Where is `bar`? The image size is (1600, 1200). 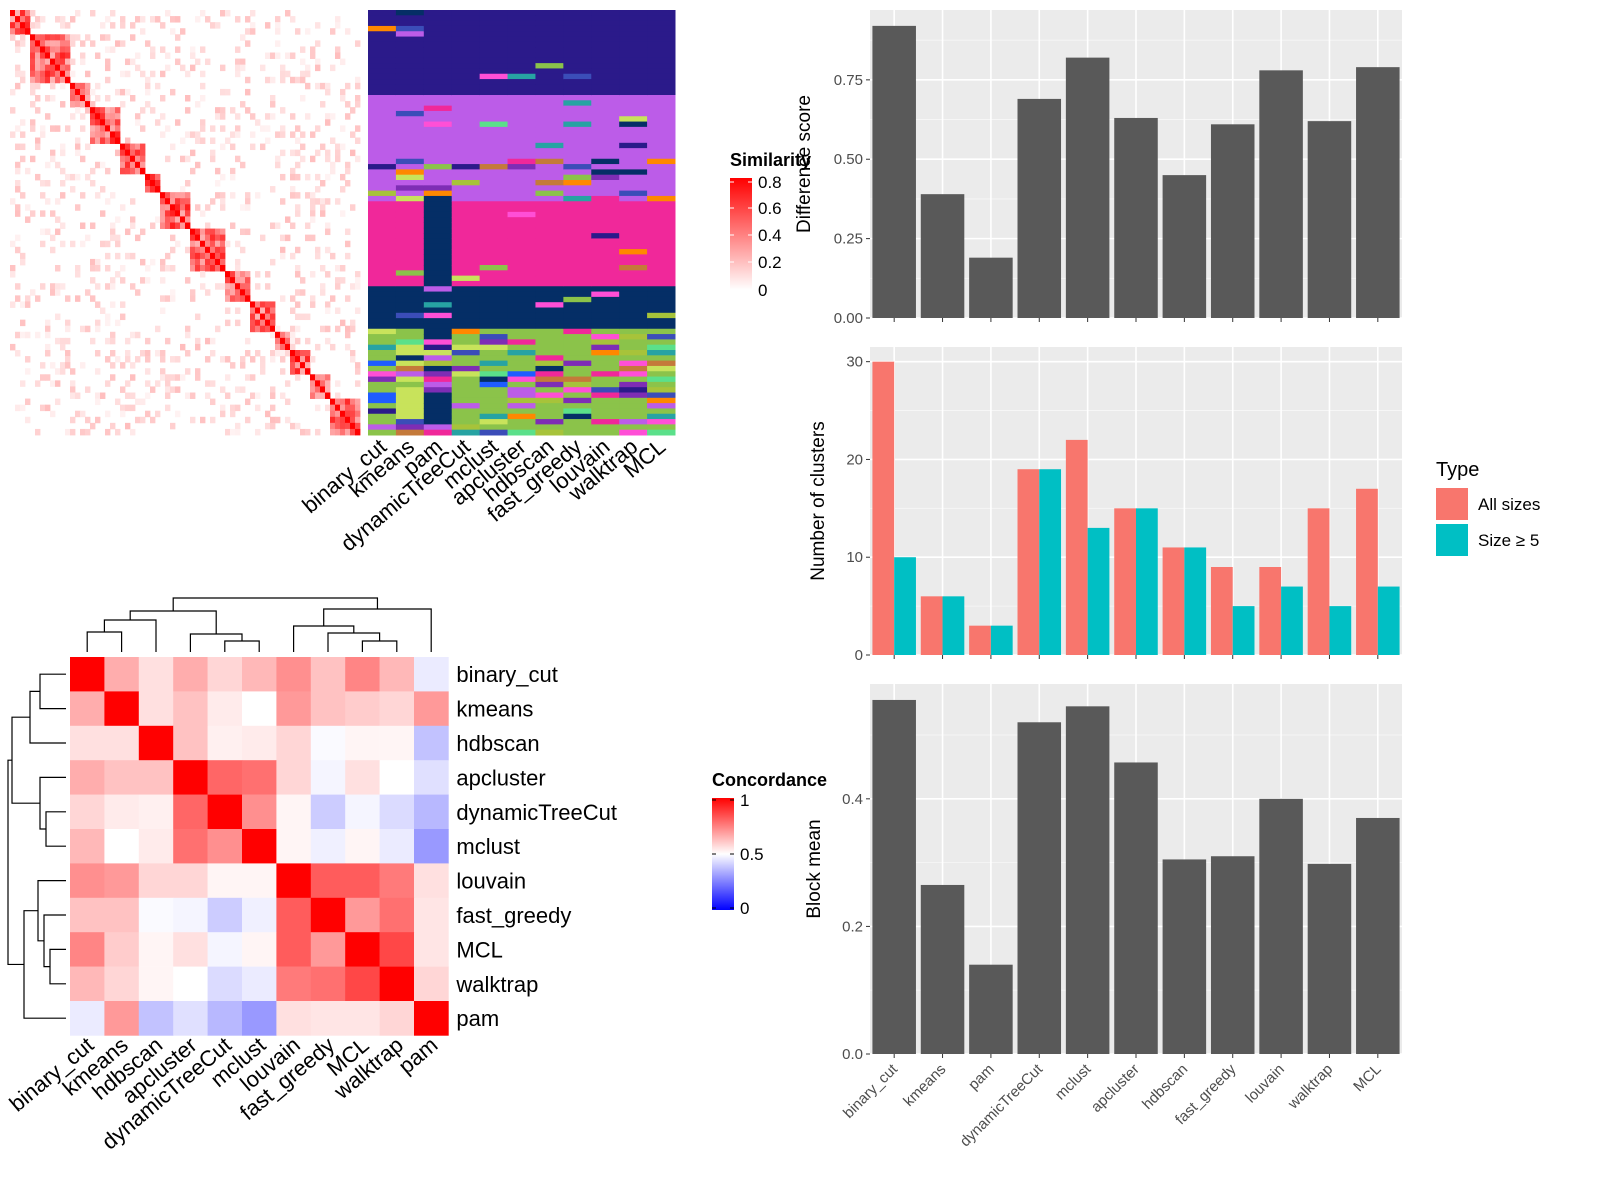 bar is located at coordinates (1232, 955).